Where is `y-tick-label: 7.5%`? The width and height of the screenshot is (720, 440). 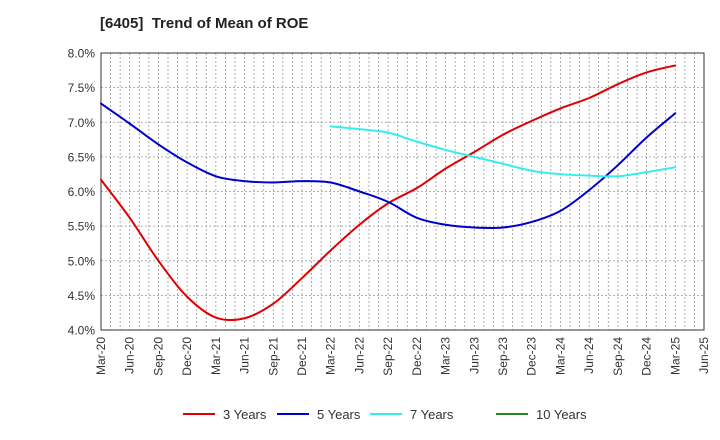
y-tick-label: 7.5% is located at coordinates (82, 88).